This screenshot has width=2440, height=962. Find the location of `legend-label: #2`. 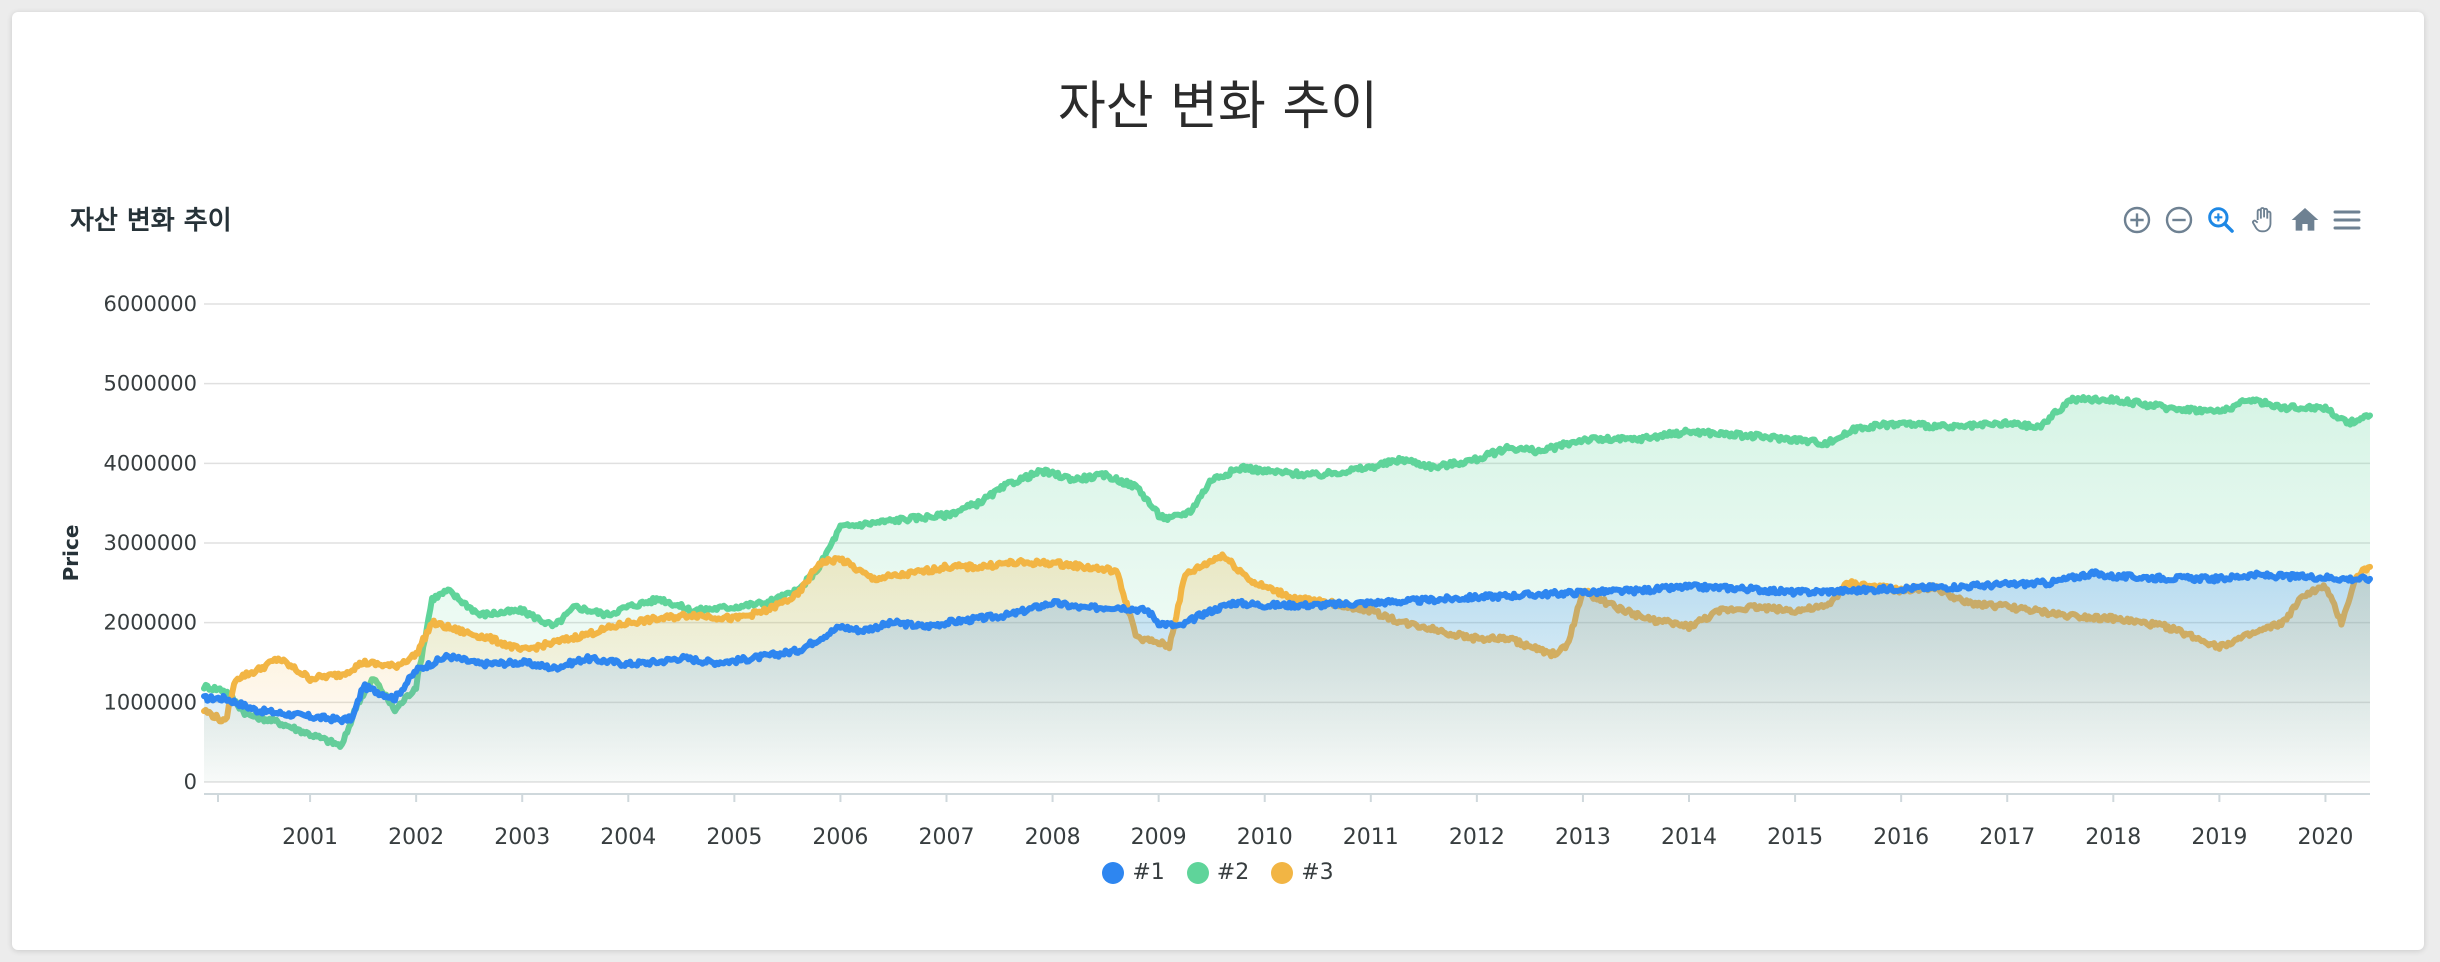

legend-label: #2 is located at coordinates (1233, 872).